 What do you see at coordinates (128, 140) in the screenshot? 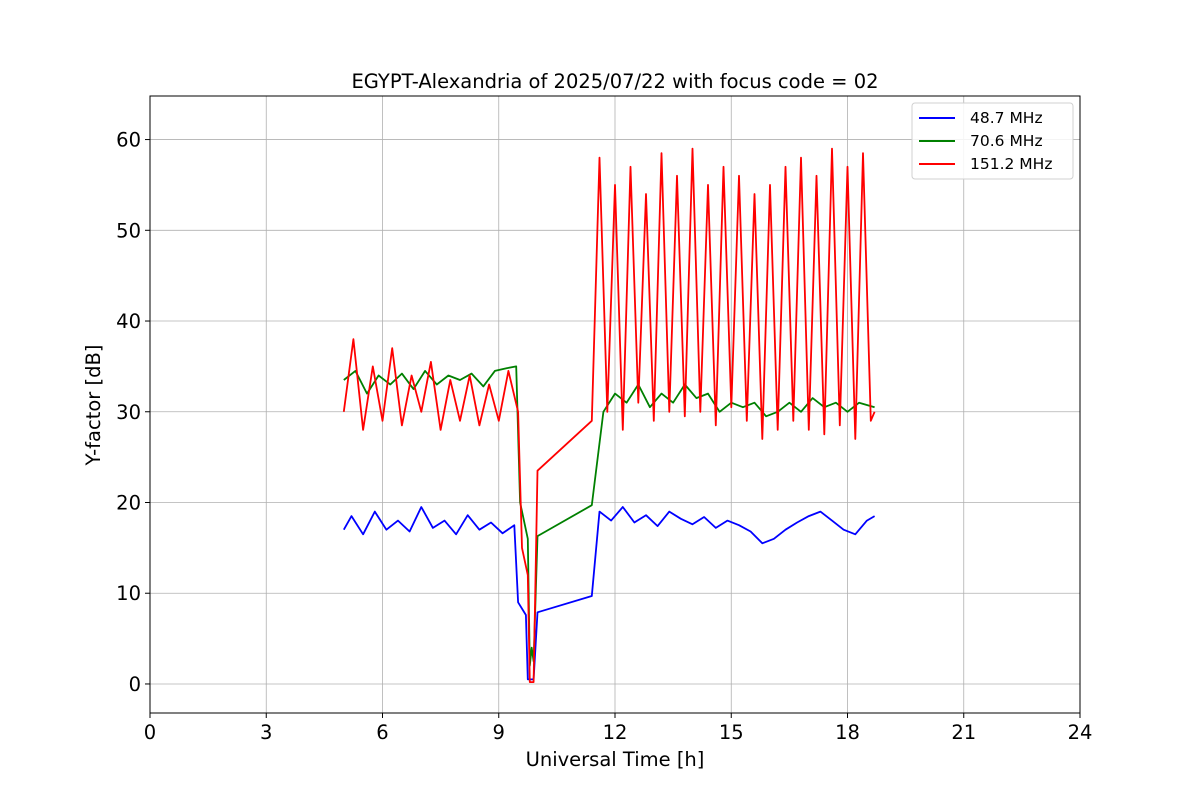
I see `y-tick-label: 60` at bounding box center [128, 140].